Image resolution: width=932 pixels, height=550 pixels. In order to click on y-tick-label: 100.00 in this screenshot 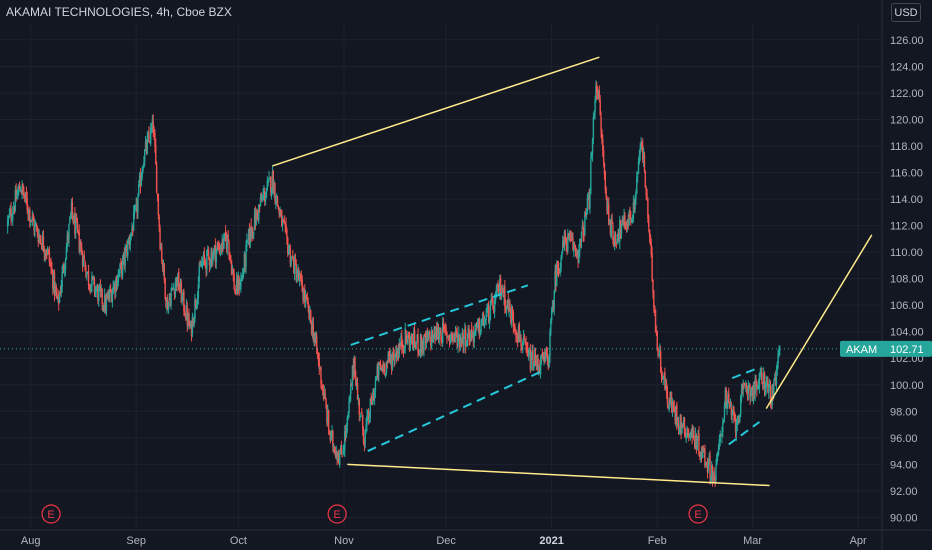, I will do `click(907, 386)`.